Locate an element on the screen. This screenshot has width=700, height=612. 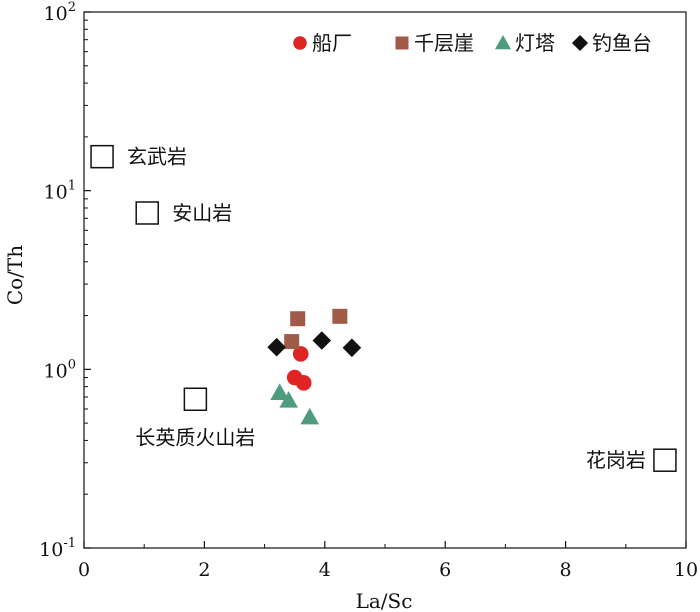
y-tick-label: 10² is located at coordinates (60, 12).